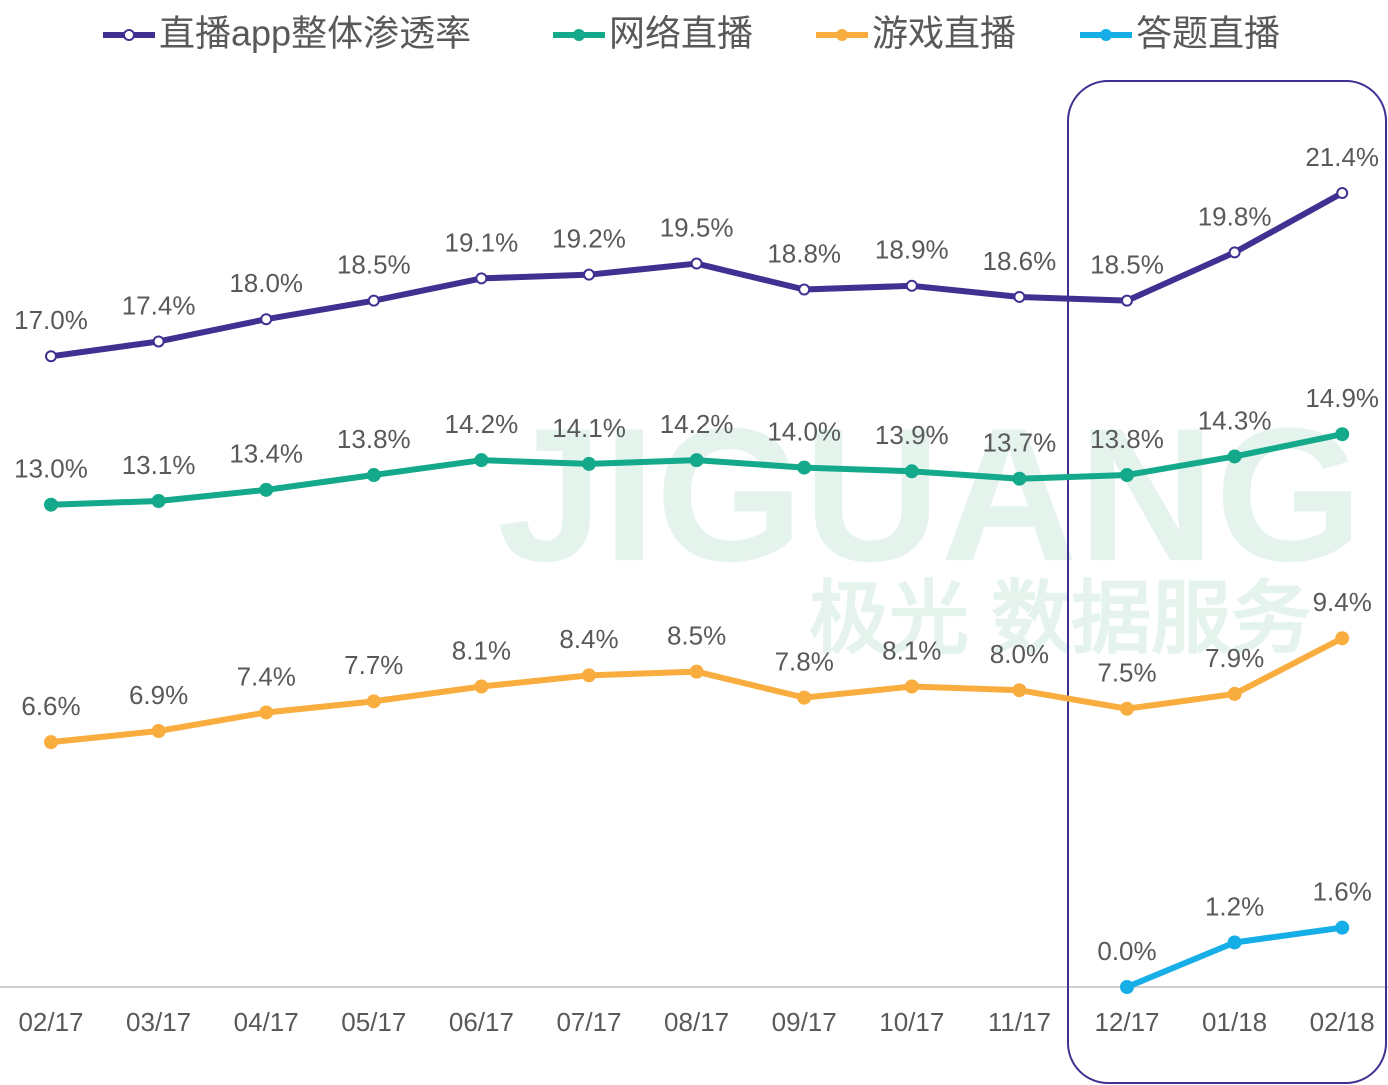  I want to click on data-label: 1.2%, so click(1234, 906).